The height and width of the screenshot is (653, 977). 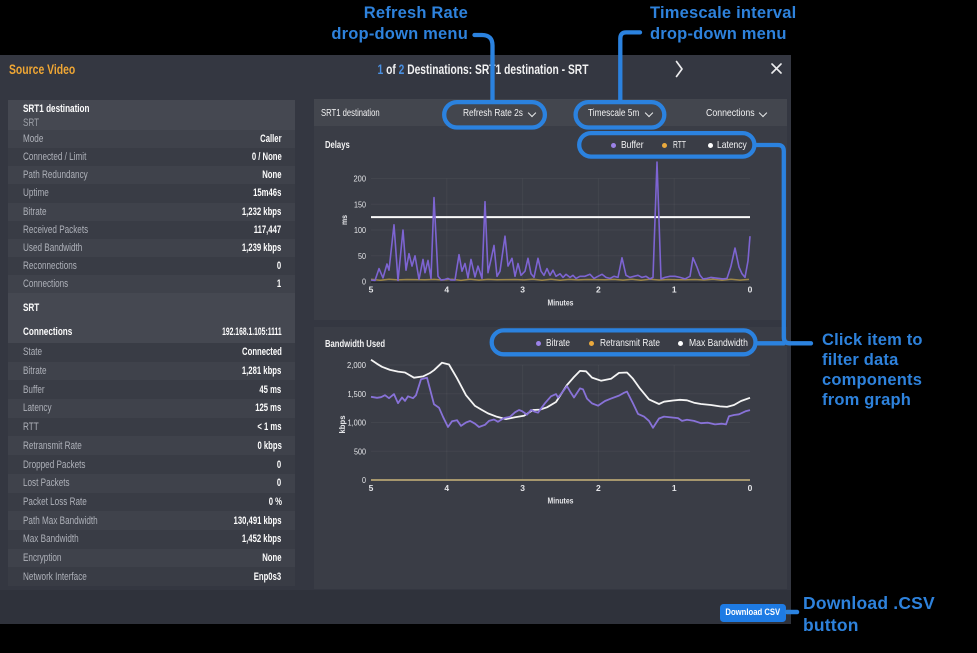 I want to click on svg-text: 2,000, so click(x=356, y=365).